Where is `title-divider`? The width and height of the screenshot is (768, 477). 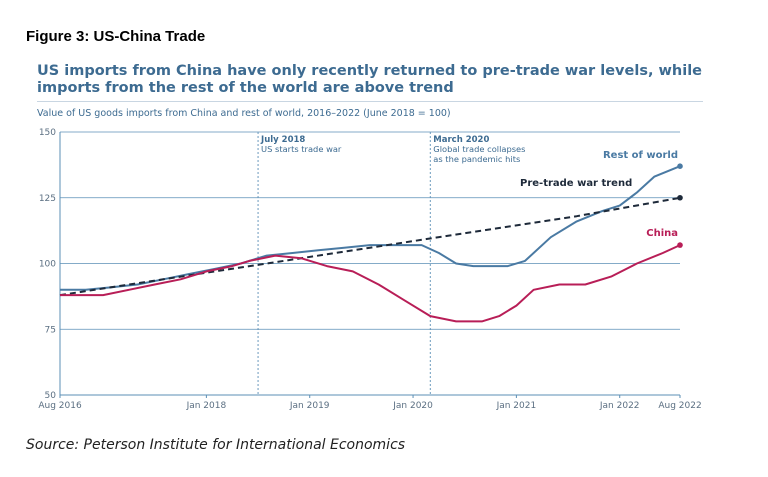
title-divider is located at coordinates (370, 101).